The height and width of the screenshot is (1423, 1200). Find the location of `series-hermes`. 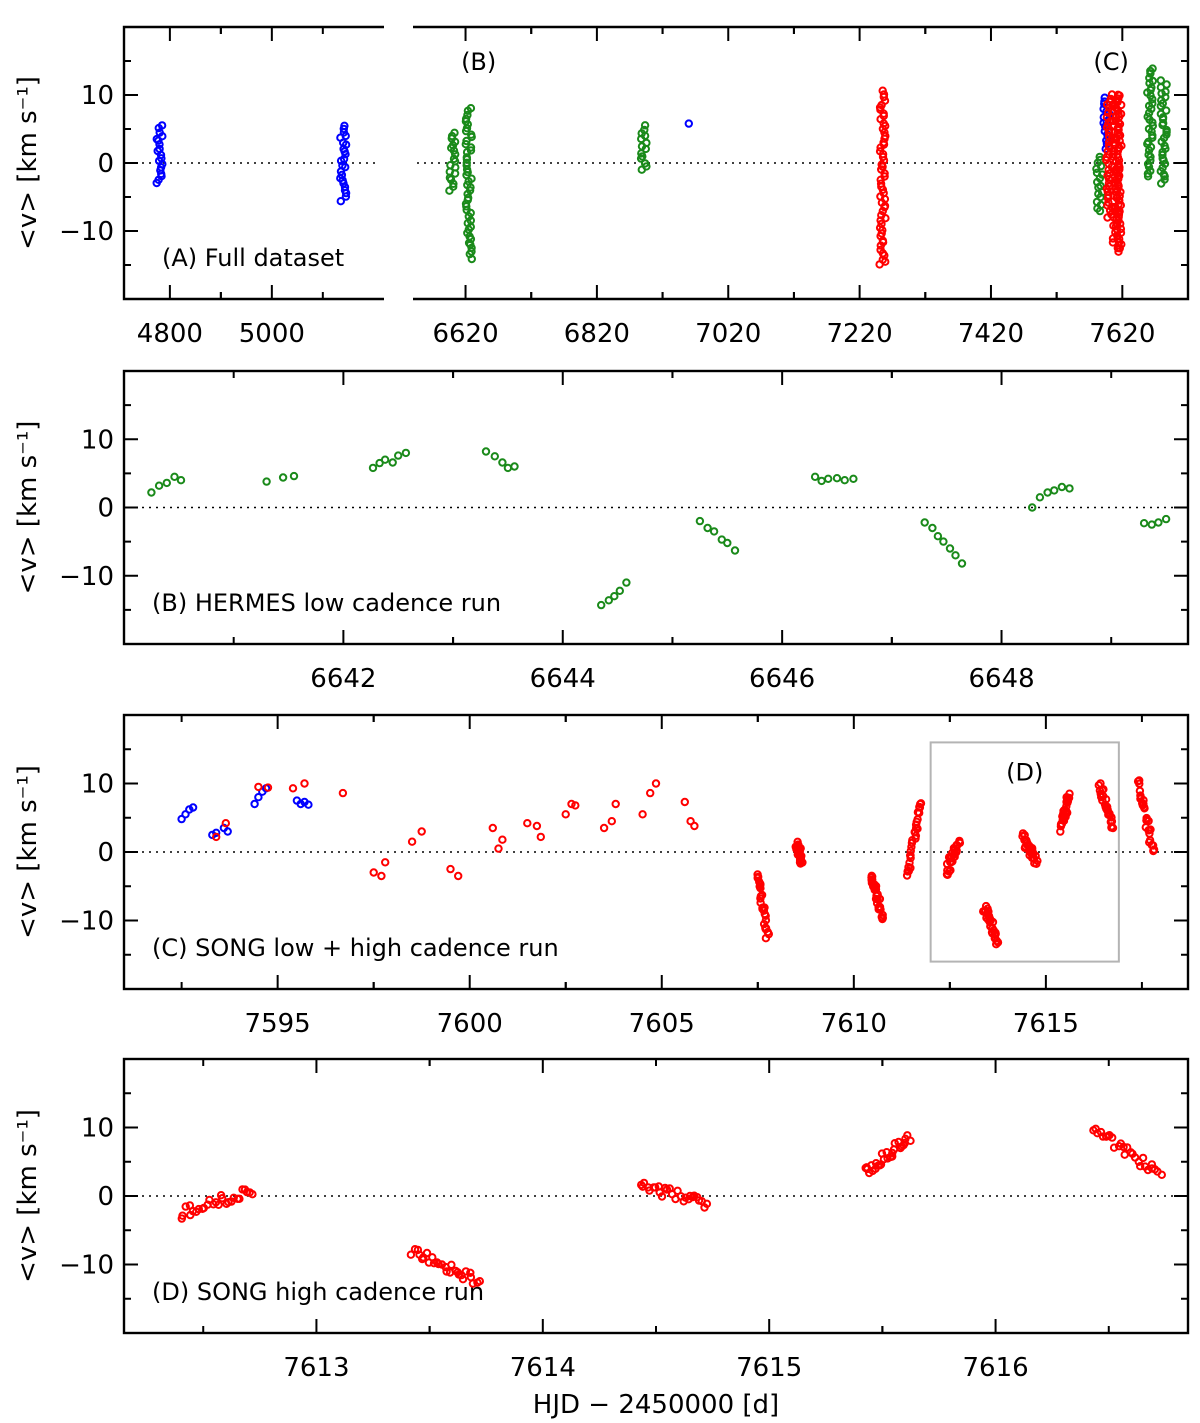

series-hermes is located at coordinates (808, 164).